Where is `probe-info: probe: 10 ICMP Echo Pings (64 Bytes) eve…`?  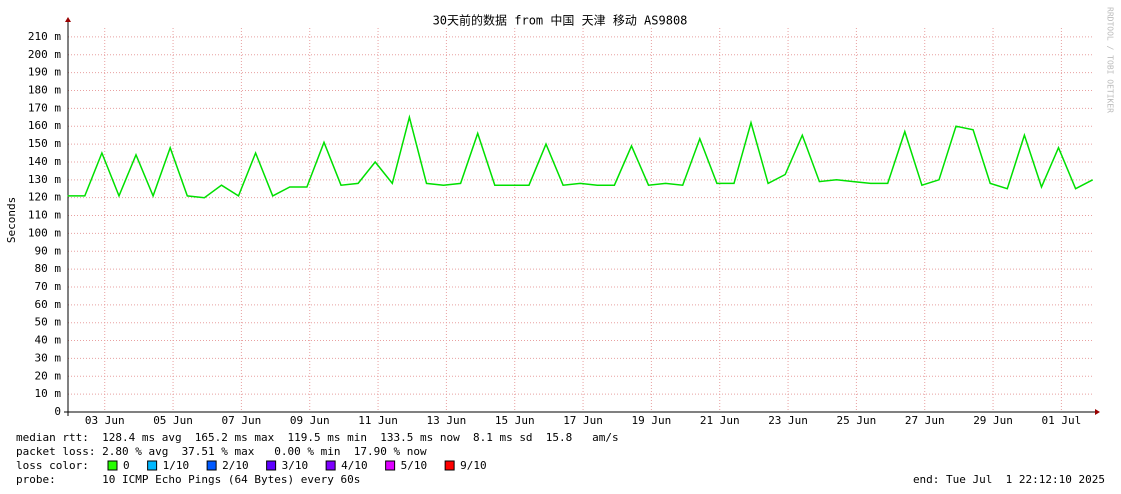
probe-info: probe: 10 ICMP Echo Pings (64 Bytes) eve… is located at coordinates (188, 479).